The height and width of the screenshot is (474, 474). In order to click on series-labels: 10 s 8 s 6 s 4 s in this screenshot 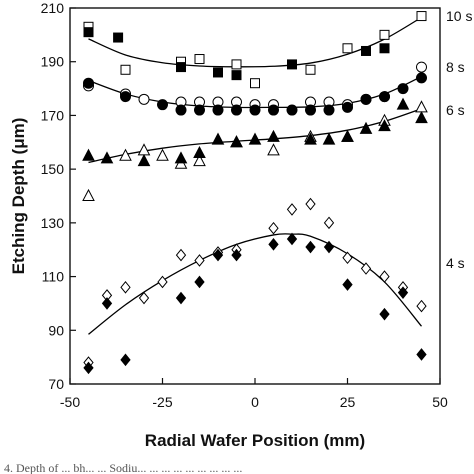, I will do `click(459, 139)`.